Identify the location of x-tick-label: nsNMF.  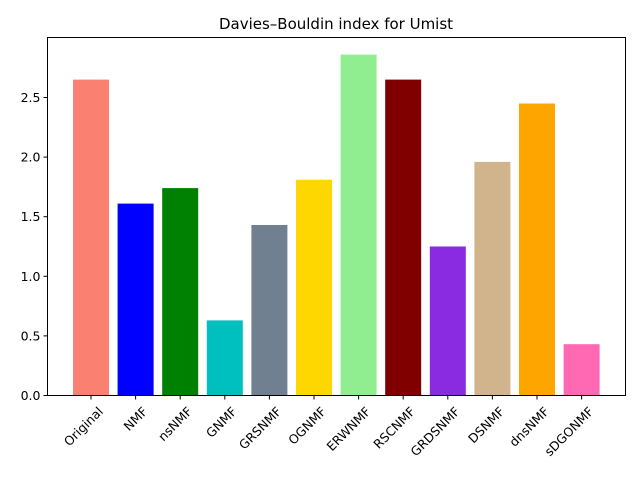
(175, 424).